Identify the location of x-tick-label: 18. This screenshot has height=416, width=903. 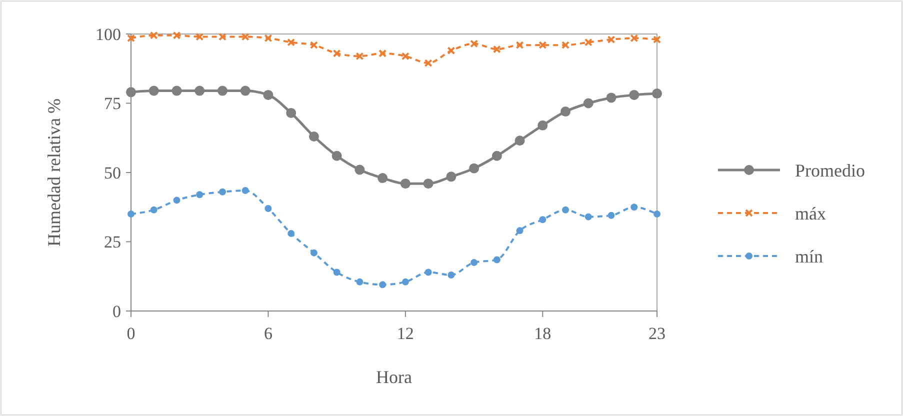
(543, 333).